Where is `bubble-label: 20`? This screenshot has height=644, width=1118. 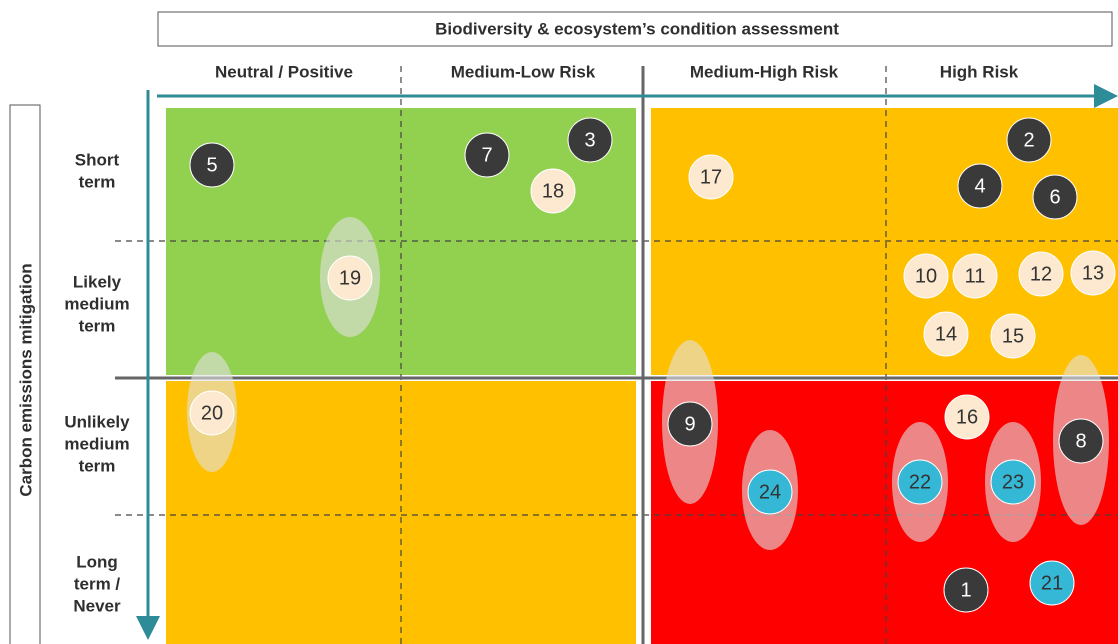
bubble-label: 20 is located at coordinates (212, 413).